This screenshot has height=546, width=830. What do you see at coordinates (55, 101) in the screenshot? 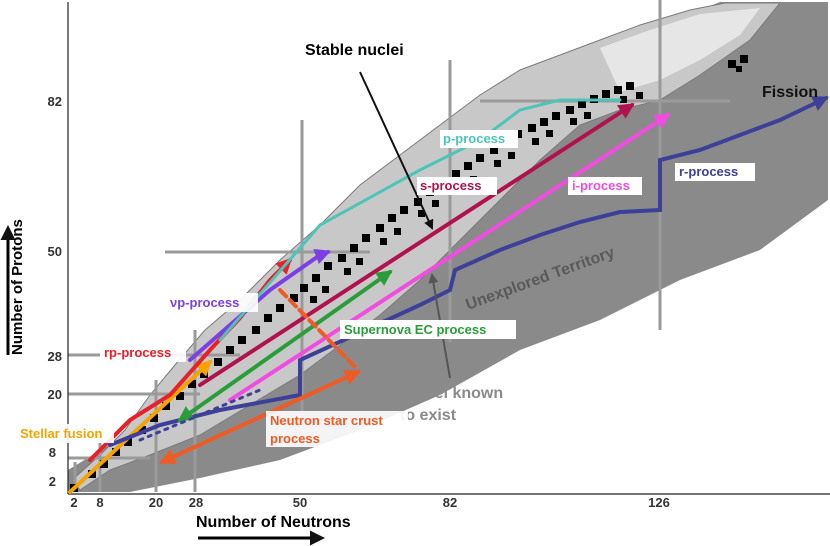
I see `y-tick: 82` at bounding box center [55, 101].